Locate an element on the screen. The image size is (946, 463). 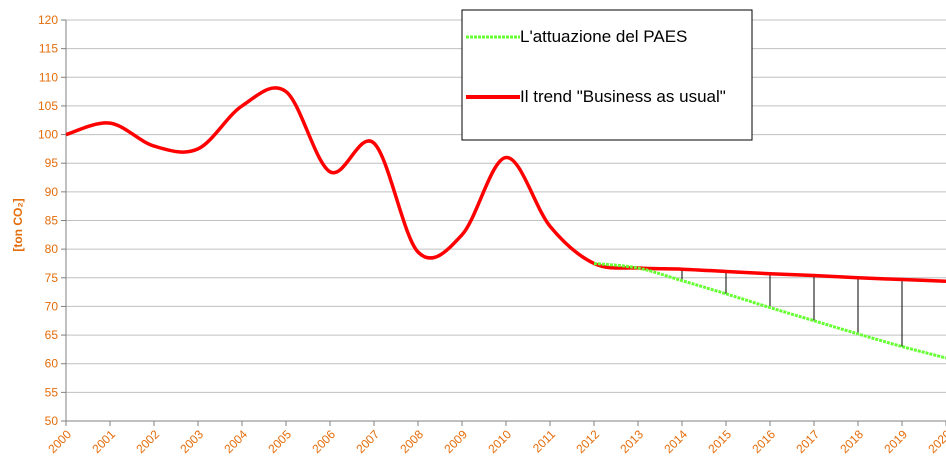
legend-entry: L'attuazione del PAES is located at coordinates (604, 36).